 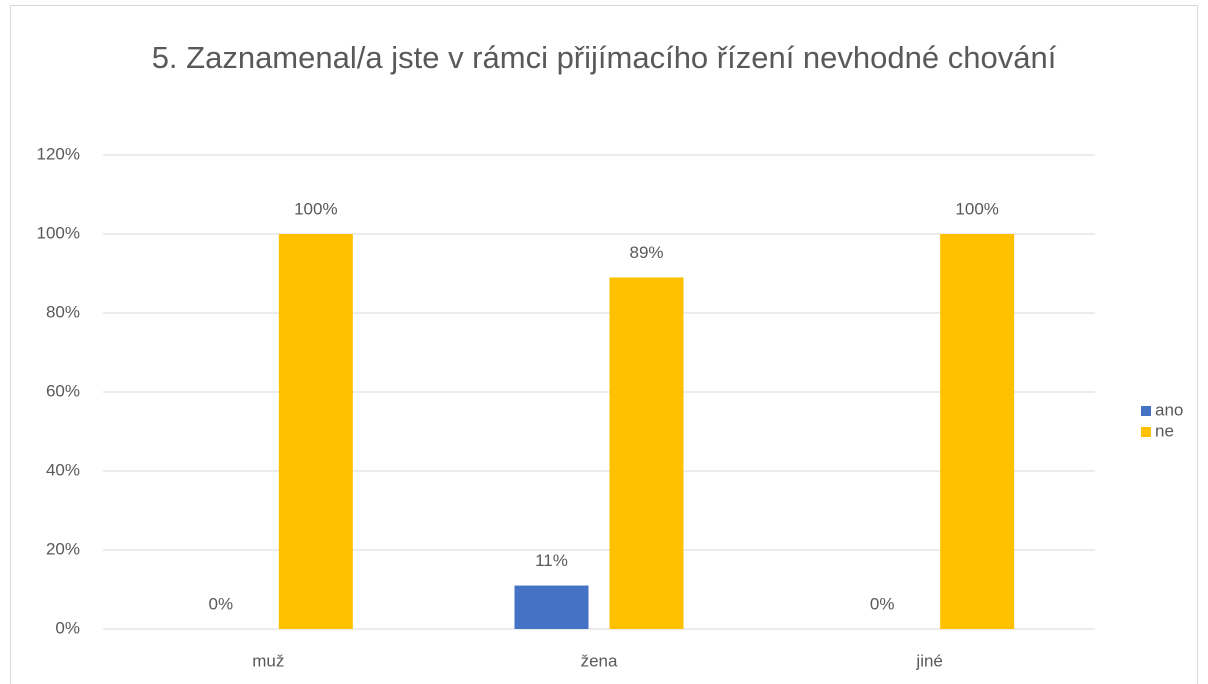 I want to click on y-tick-label: 60%, so click(x=63, y=390).